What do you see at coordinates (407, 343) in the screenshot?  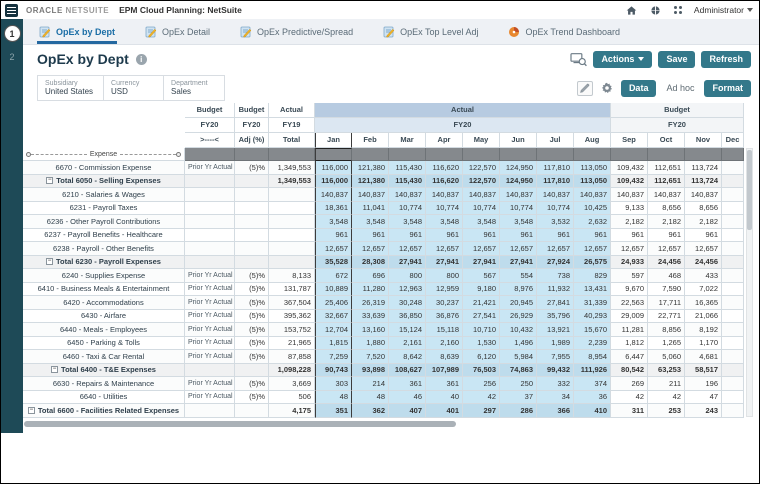 I see `data-cell: 2,161` at bounding box center [407, 343].